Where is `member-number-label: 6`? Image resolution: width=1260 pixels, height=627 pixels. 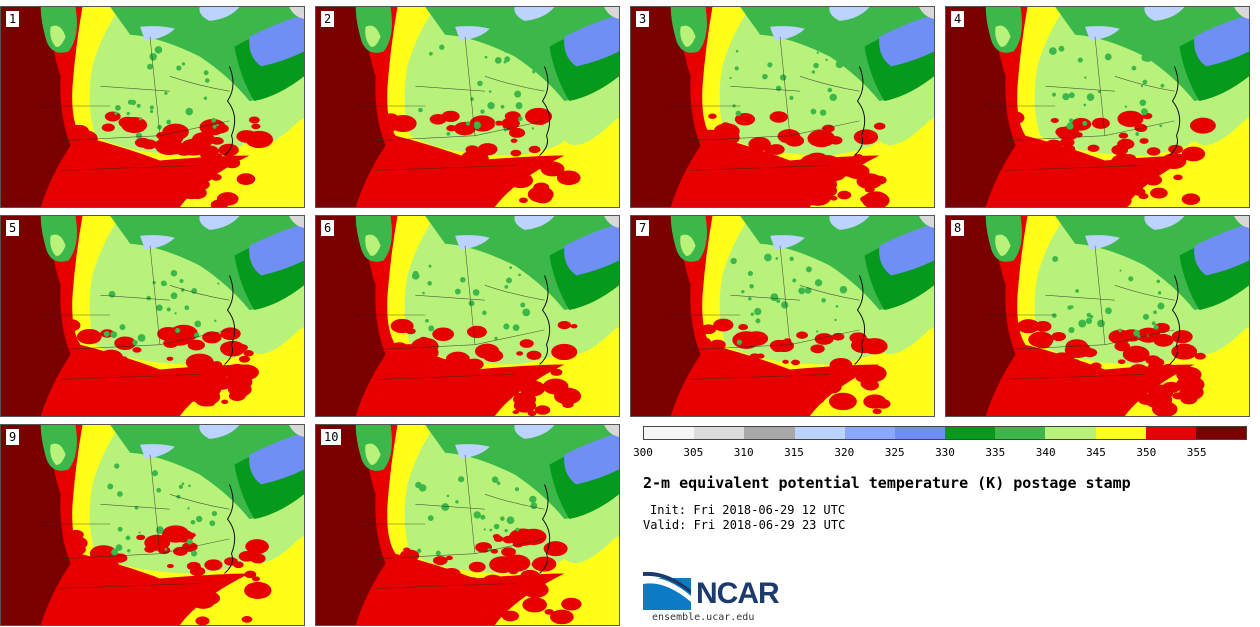 member-number-label: 6 is located at coordinates (328, 228).